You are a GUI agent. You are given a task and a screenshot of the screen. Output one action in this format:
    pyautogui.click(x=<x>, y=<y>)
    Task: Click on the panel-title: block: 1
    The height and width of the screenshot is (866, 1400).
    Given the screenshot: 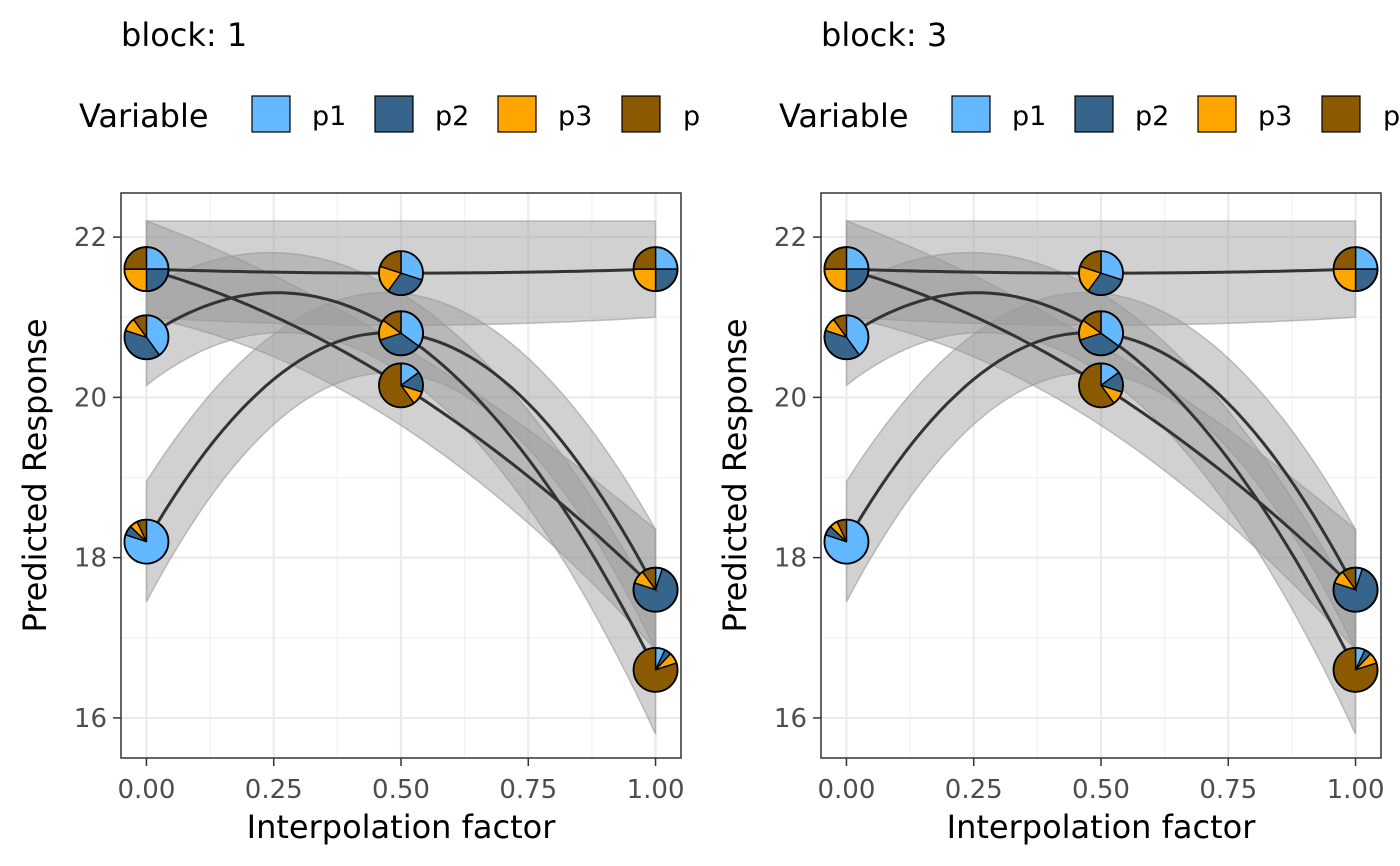 What is the action you would take?
    pyautogui.click(x=184, y=35)
    